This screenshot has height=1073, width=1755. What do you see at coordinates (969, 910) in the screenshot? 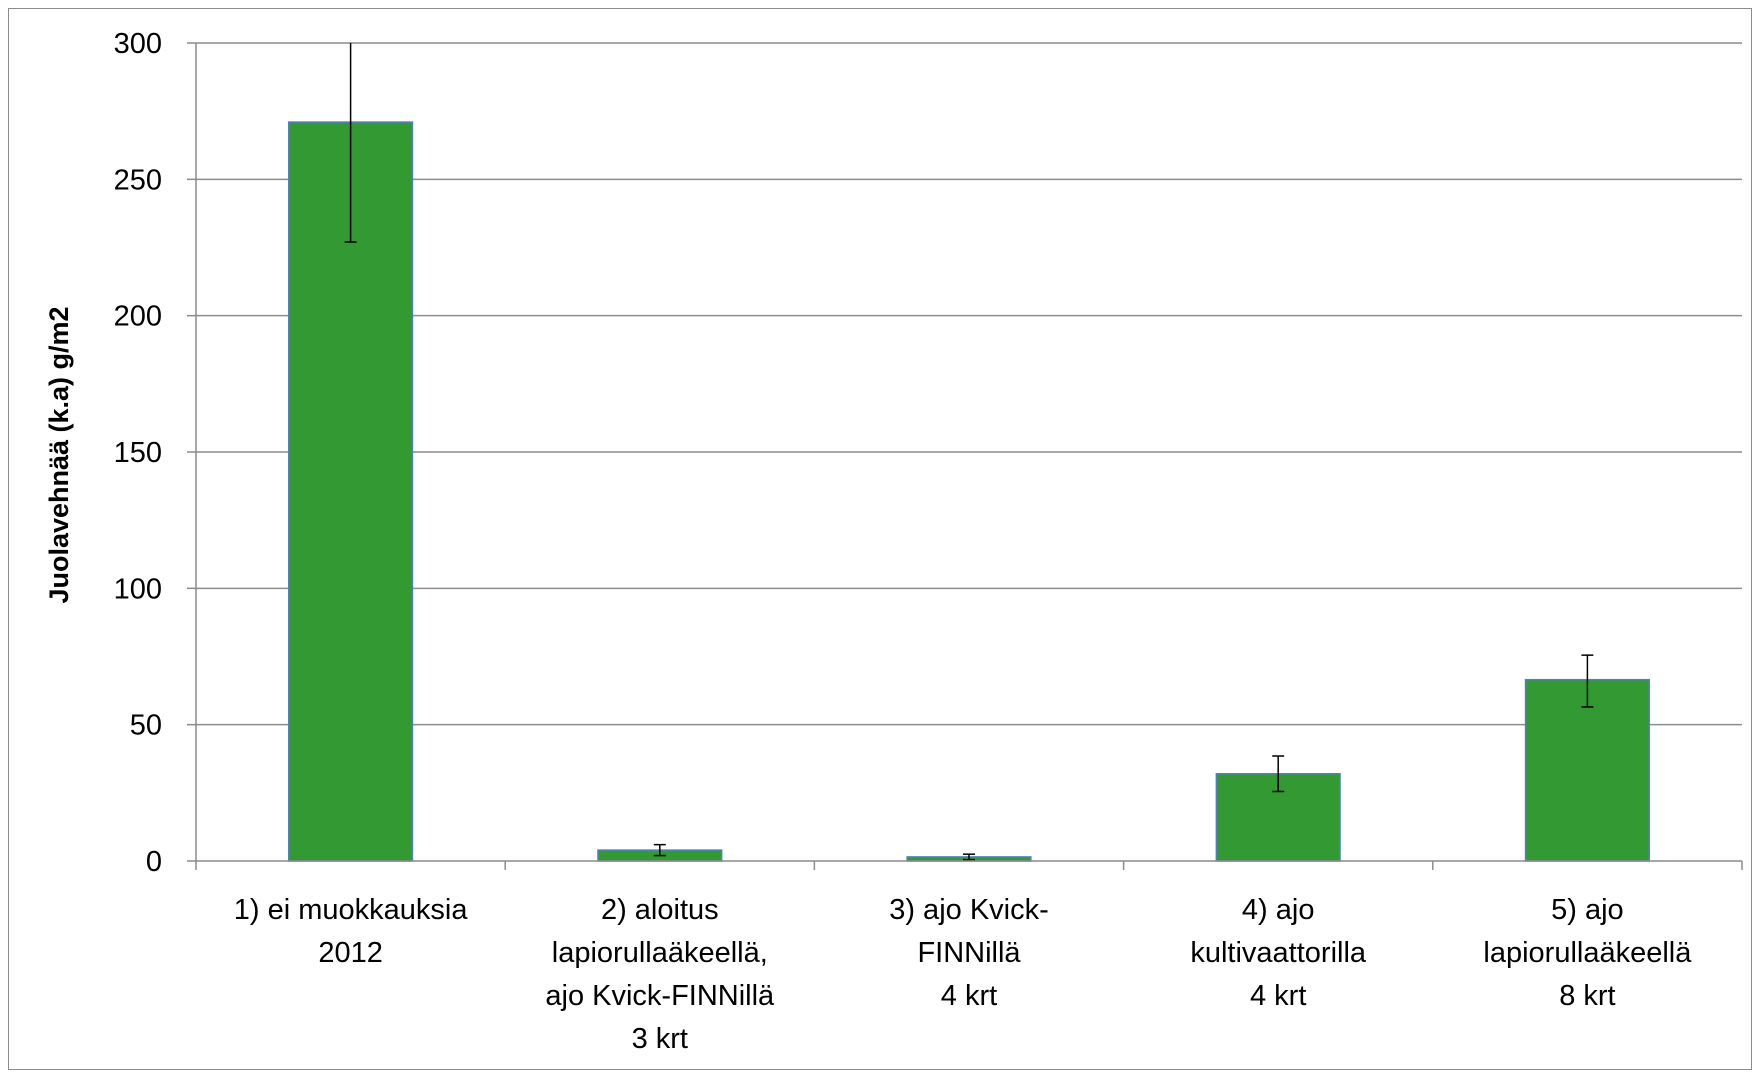
I see `x-category-label-3-line-1: 3) ajo Kvick-` at bounding box center [969, 910].